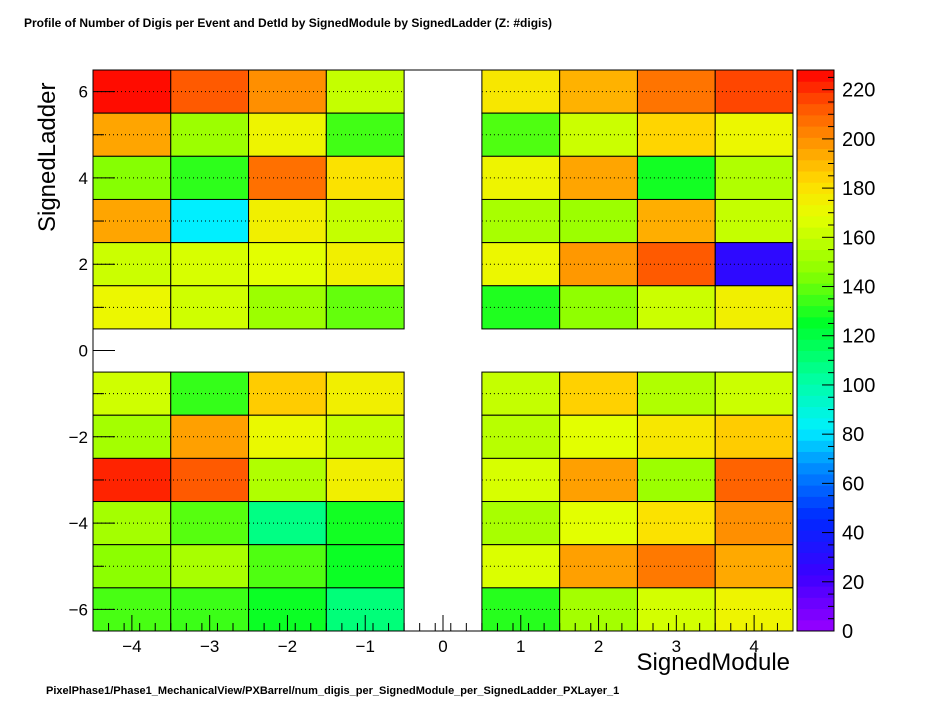 The height and width of the screenshot is (702, 931). What do you see at coordinates (853, 484) in the screenshot?
I see `z-tick-label: 60` at bounding box center [853, 484].